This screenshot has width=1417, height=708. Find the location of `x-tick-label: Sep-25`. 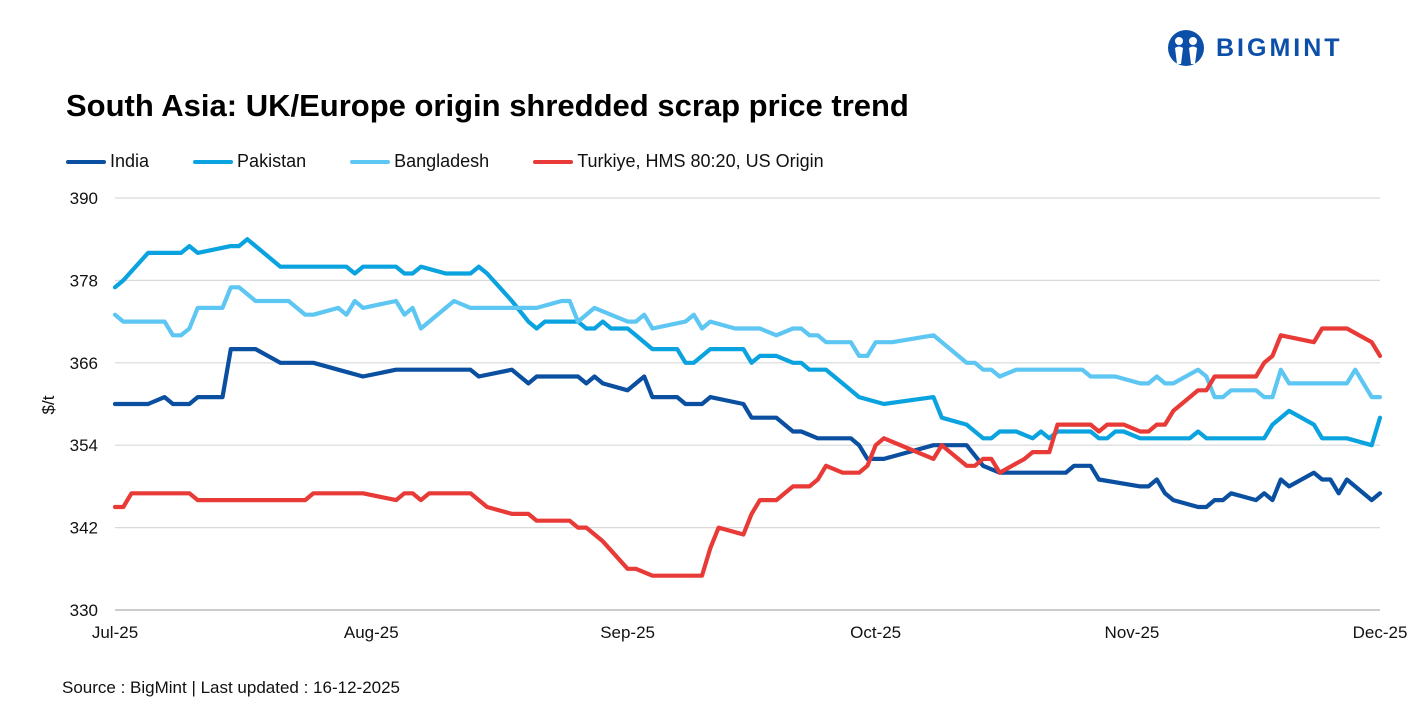

x-tick-label: Sep-25 is located at coordinates (627, 632).